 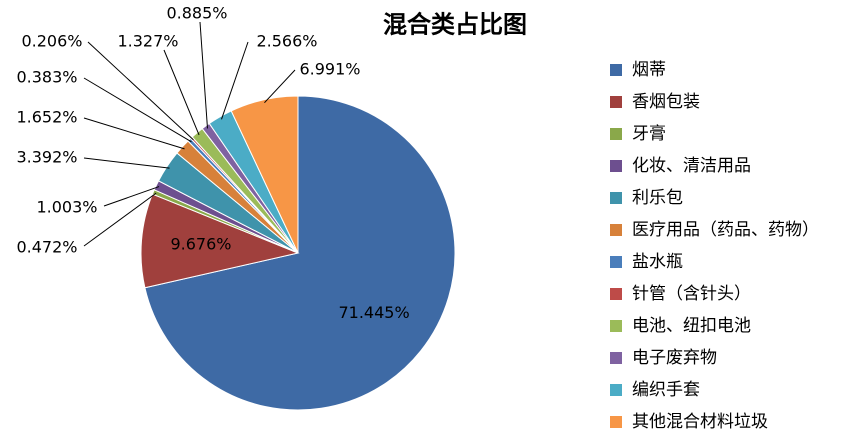 I want to click on data-label: 1.327%, so click(x=147, y=41).